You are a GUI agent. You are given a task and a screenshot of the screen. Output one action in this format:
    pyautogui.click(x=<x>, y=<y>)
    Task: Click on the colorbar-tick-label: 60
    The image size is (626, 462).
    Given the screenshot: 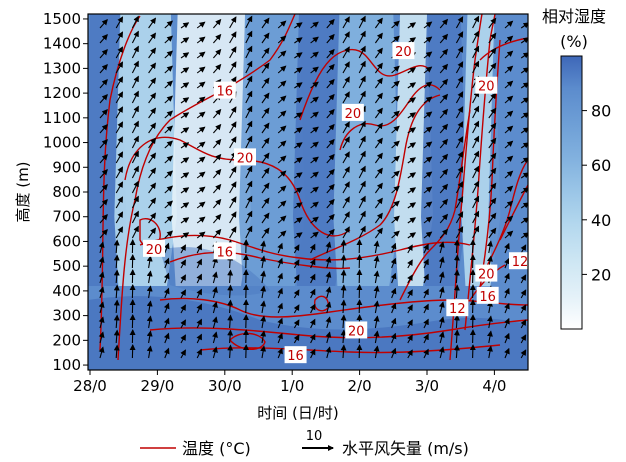 What is the action you would take?
    pyautogui.click(x=601, y=165)
    